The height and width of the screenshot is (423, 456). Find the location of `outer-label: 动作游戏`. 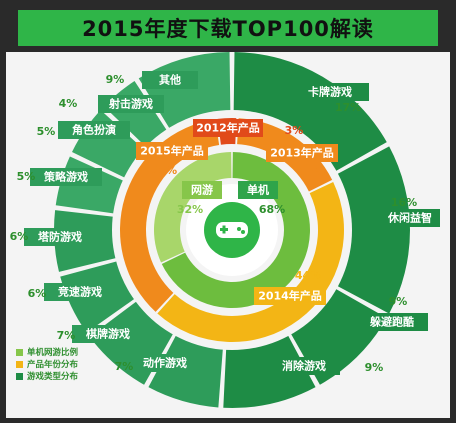

outer-label: 动作游戏 is located at coordinates (165, 363).